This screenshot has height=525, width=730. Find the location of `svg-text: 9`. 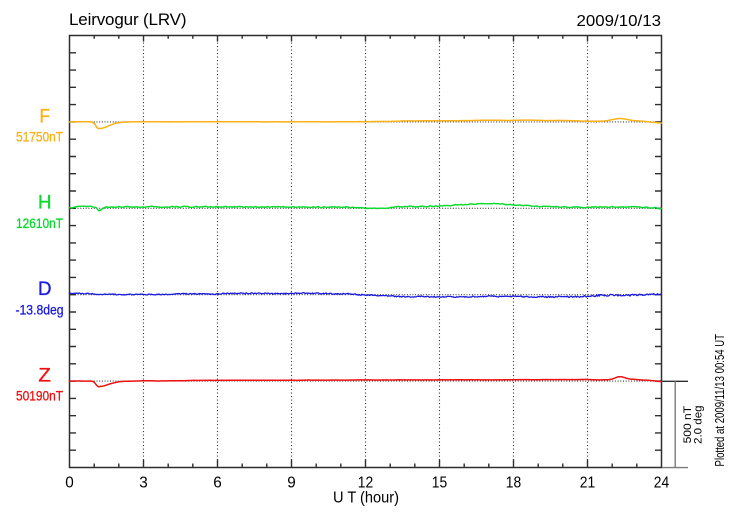

svg-text: 9 is located at coordinates (291, 483).